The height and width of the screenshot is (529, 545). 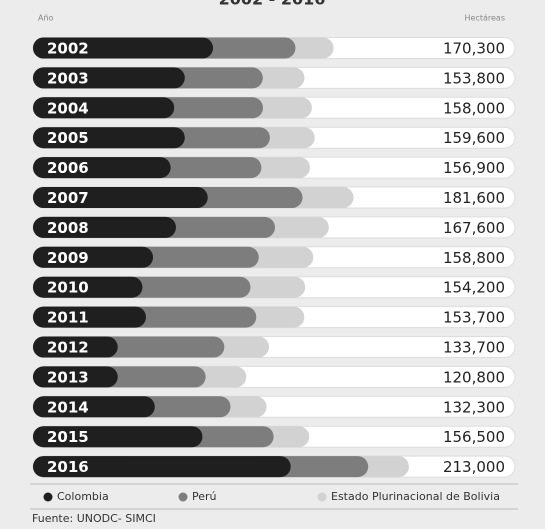 What do you see at coordinates (474, 288) in the screenshot?
I see `data-label: 154,200` at bounding box center [474, 288].